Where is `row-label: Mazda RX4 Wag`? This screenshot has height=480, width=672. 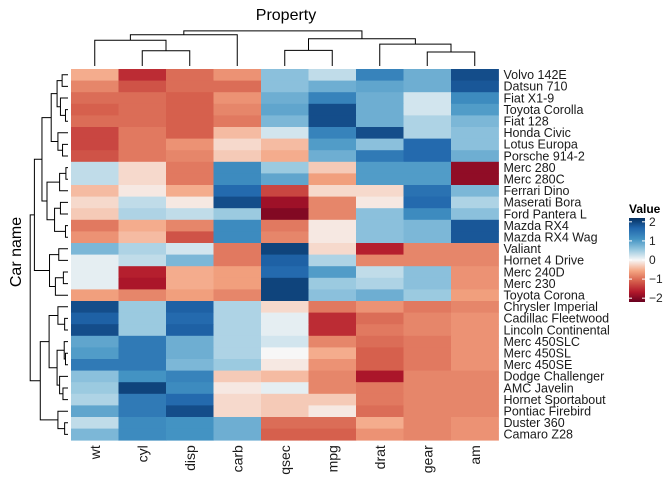 row-label: Mazda RX4 Wag is located at coordinates (551, 238).